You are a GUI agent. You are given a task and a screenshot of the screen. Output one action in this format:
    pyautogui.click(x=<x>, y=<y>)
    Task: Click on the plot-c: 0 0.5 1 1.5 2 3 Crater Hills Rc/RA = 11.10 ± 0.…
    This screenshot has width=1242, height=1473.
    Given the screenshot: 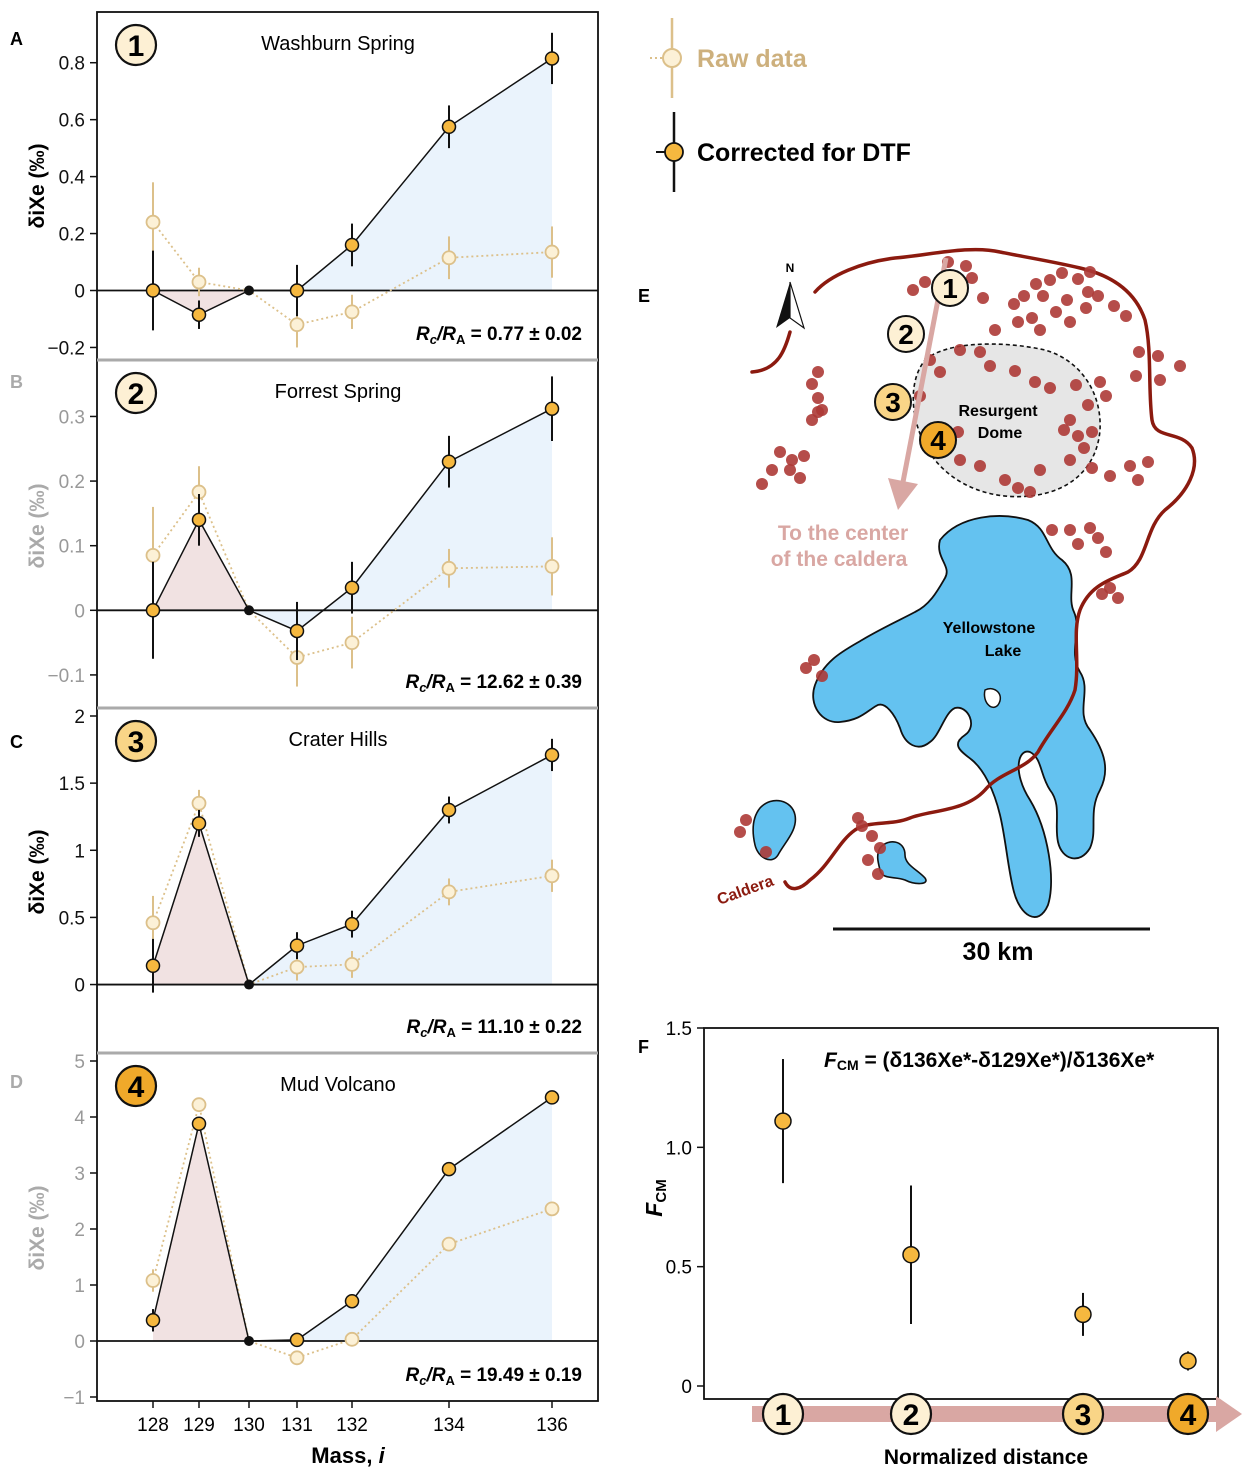 What is the action you would take?
    pyautogui.click(x=329, y=880)
    